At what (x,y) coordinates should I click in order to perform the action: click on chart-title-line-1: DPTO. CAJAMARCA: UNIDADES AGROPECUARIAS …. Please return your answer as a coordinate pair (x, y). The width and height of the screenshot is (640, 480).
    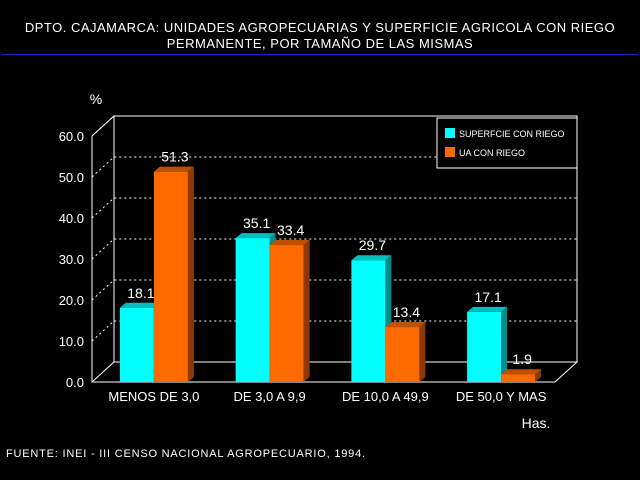
    Looking at the image, I should click on (320, 27).